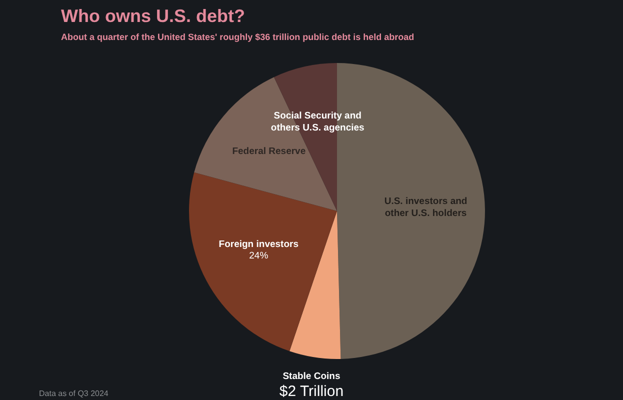  Describe the element at coordinates (74, 393) in the screenshot. I see `text: Data as of Q3 2024` at that location.